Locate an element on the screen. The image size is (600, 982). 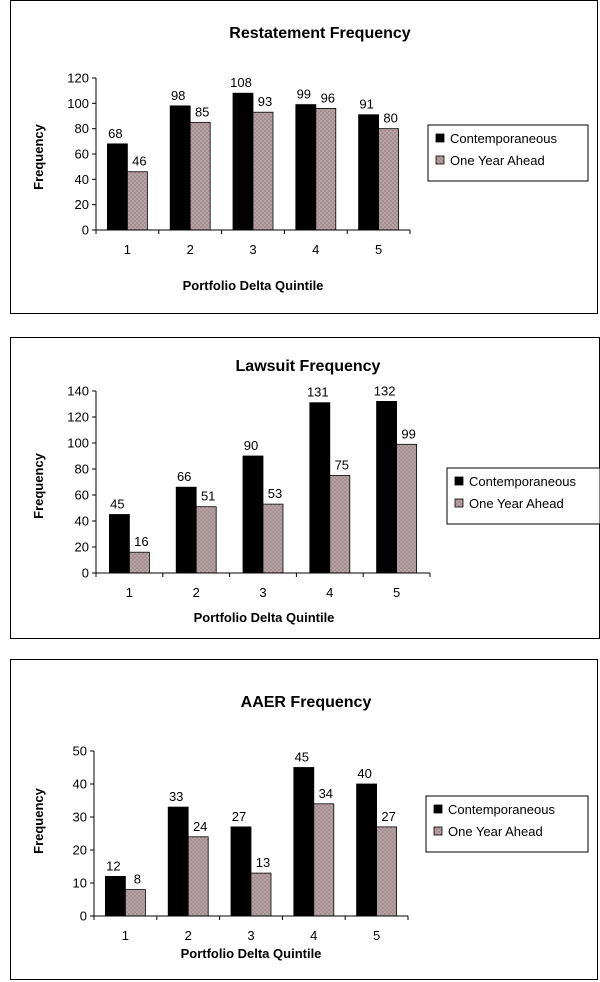
data-label: 132 is located at coordinates (385, 390).